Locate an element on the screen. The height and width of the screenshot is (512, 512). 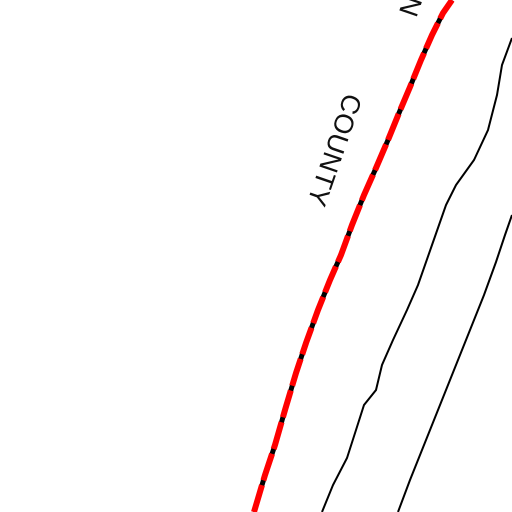
contour-line-right is located at coordinates (454, 363).